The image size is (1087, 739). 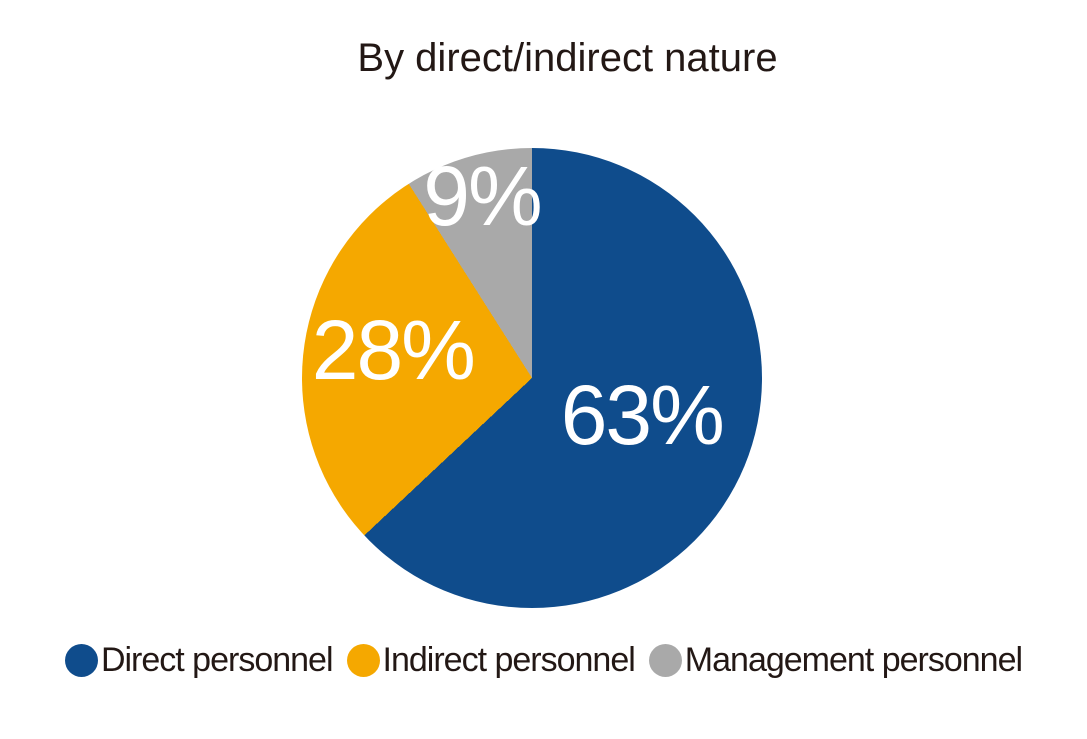 I want to click on chart-title: By direct/indirect nature, so click(x=567, y=58).